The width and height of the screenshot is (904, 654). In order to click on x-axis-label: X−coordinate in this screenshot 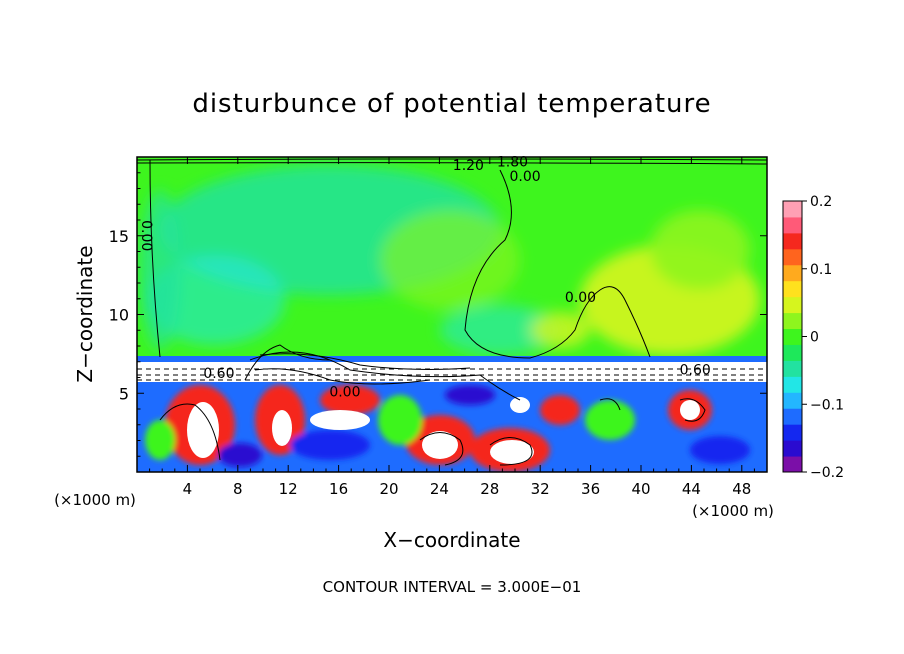, I will do `click(451, 540)`.